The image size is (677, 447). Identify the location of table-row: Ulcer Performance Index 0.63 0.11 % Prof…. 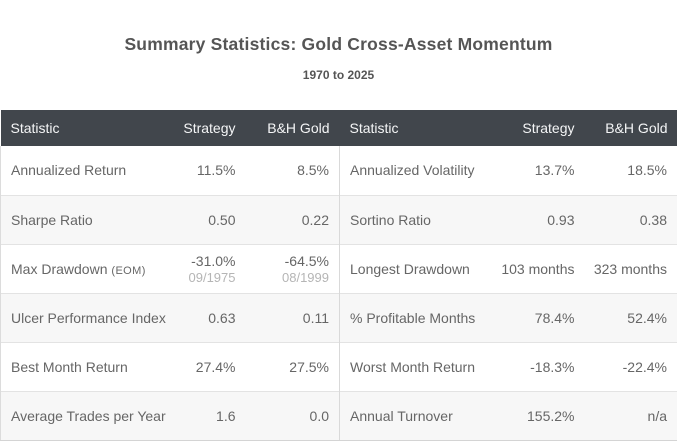
(338, 317).